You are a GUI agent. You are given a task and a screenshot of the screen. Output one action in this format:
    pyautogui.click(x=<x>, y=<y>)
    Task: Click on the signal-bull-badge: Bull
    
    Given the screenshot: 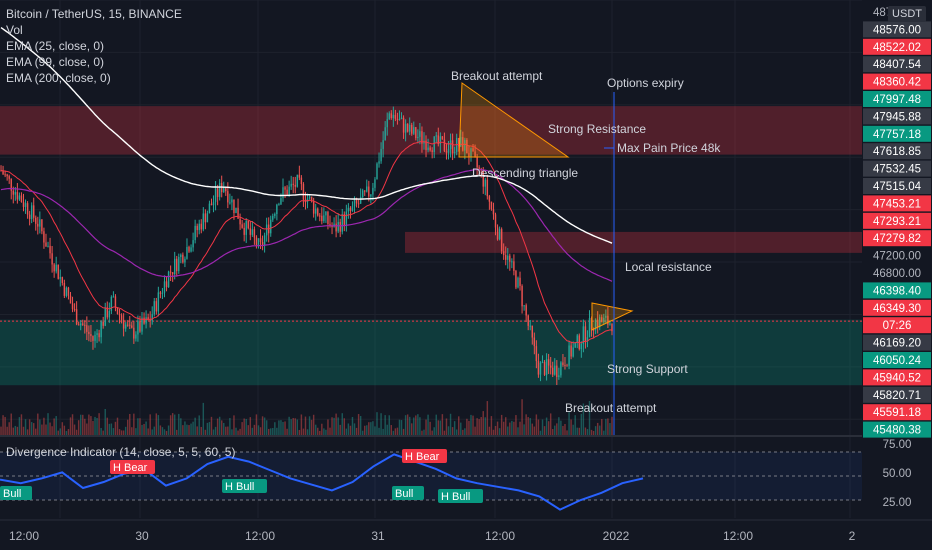 What is the action you would take?
    pyautogui.click(x=408, y=493)
    